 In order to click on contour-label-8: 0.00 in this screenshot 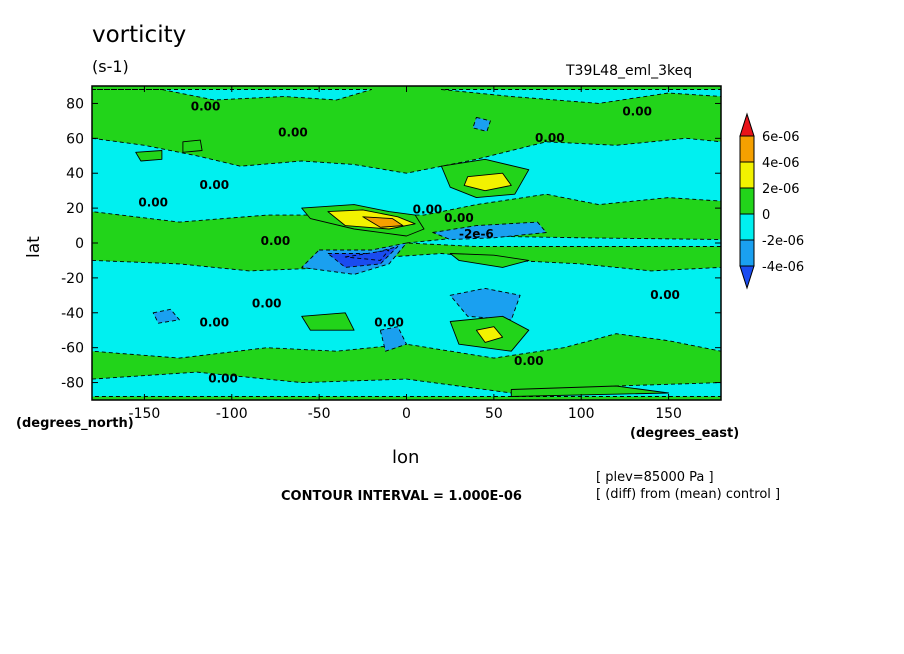, I will do `click(276, 241)`.